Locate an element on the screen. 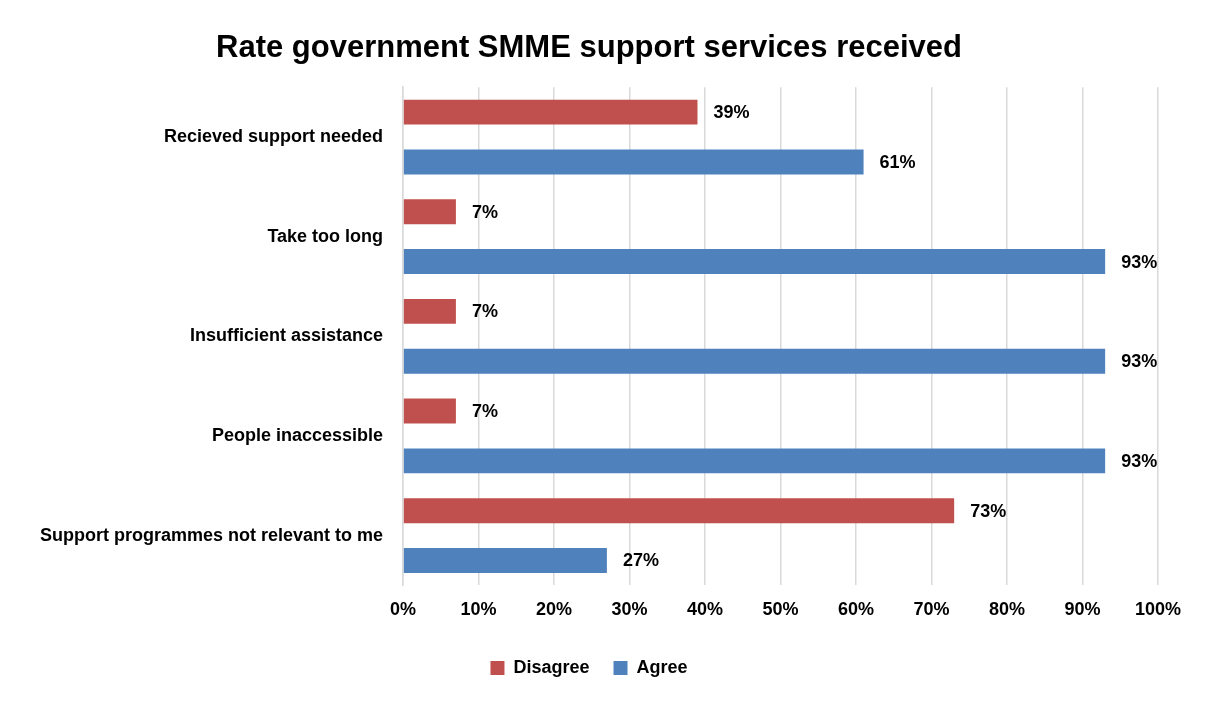 The height and width of the screenshot is (702, 1208). data-label: 61% is located at coordinates (897, 161).